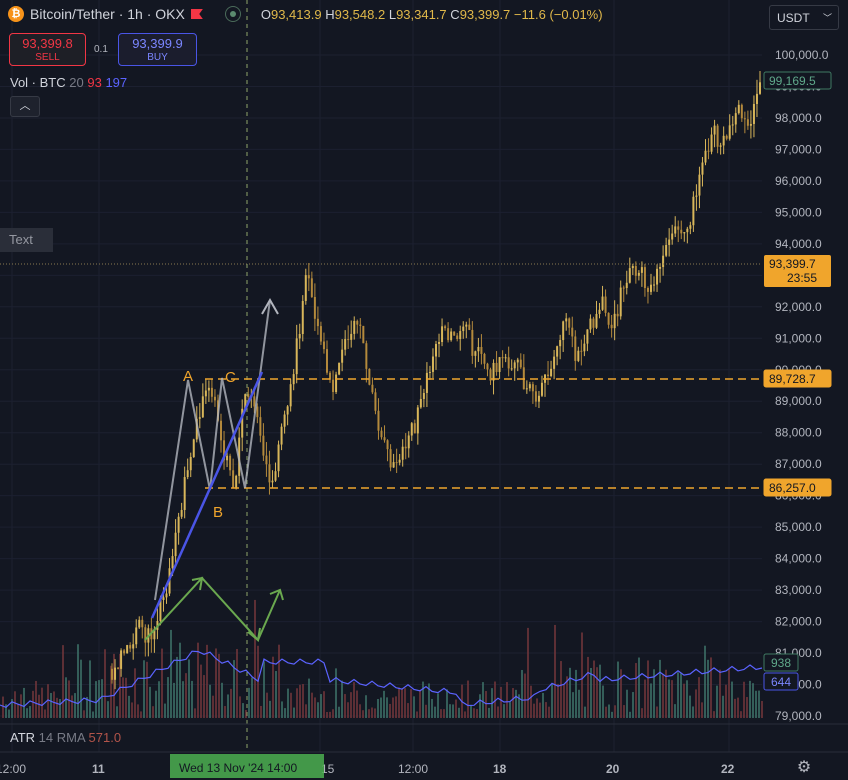 This screenshot has height=780, width=848. Describe the element at coordinates (500, 769) in the screenshot. I see `time-tick-label: 18` at that location.